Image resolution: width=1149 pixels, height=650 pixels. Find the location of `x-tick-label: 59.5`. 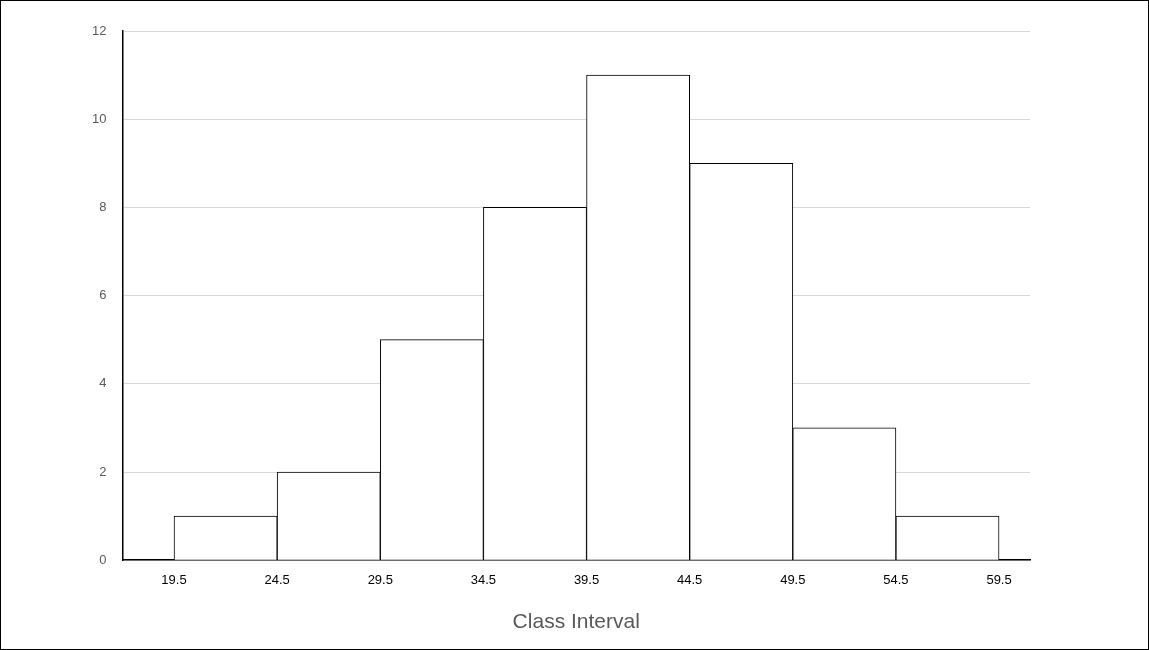

x-tick-label: 59.5 is located at coordinates (999, 579).